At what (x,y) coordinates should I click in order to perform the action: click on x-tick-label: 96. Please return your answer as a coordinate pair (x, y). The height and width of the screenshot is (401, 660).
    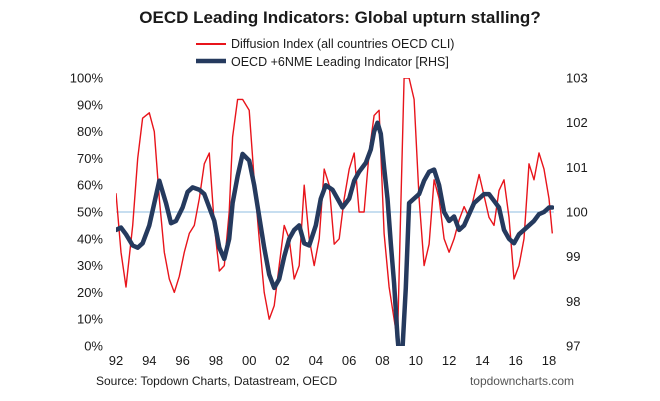
    Looking at the image, I should click on (182, 360).